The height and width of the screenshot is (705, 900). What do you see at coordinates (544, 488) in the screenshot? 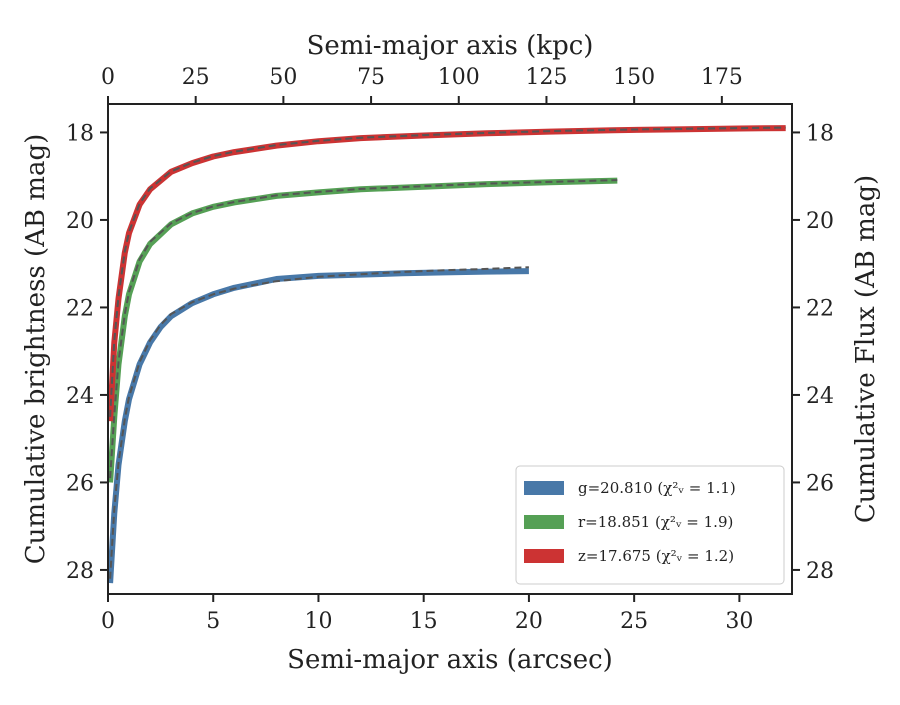
I see `legend-swatch-g` at bounding box center [544, 488].